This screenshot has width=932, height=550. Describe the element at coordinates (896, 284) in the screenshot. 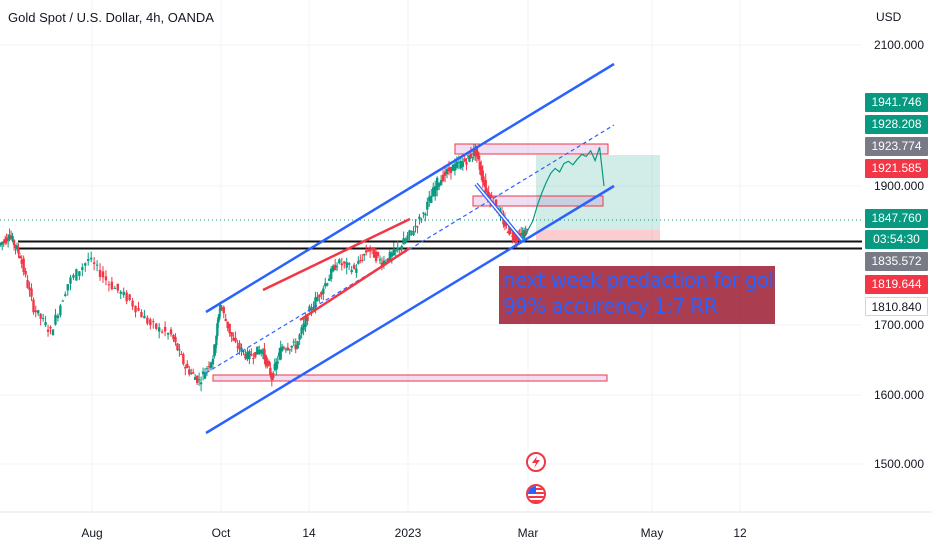

I see `price-tag: 1819.644` at that location.